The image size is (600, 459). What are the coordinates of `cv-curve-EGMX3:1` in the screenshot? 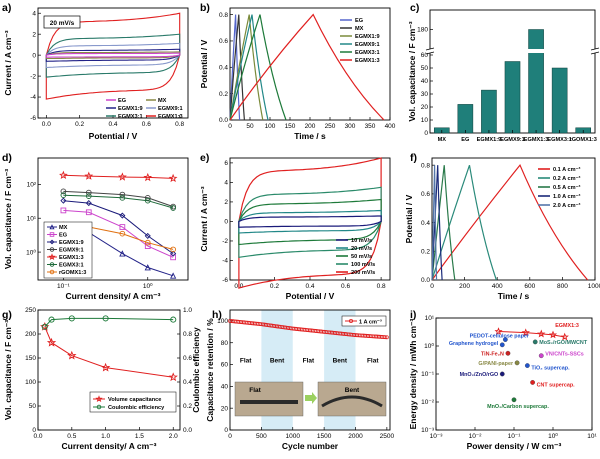 It's located at (113, 55).